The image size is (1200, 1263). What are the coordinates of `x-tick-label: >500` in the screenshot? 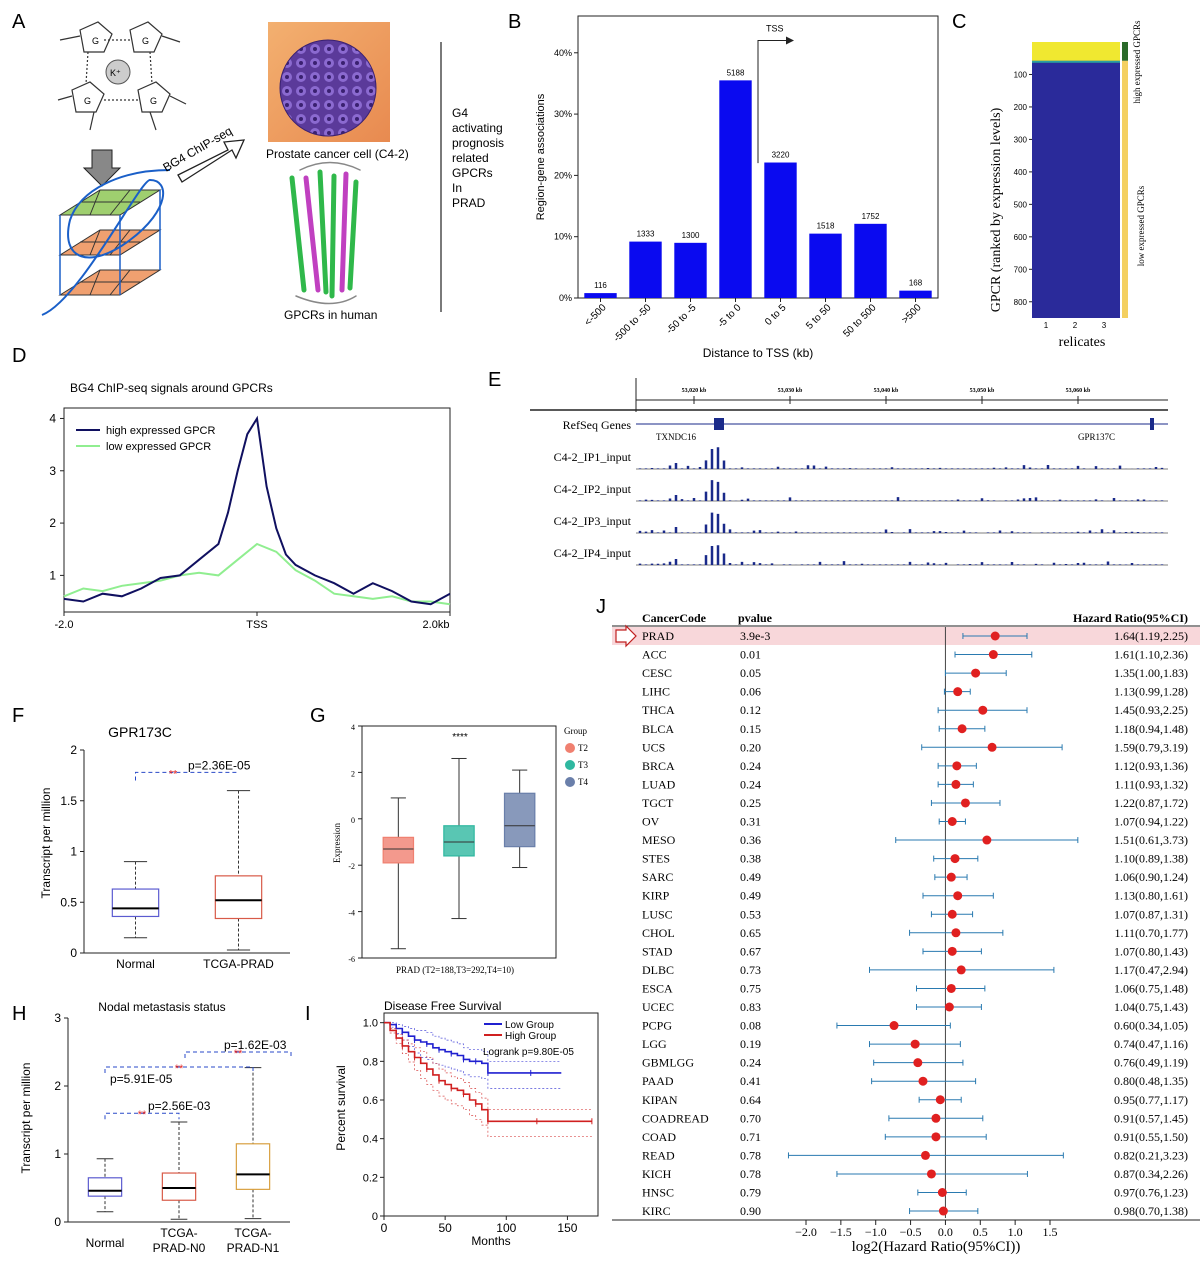 It's located at (912, 314).